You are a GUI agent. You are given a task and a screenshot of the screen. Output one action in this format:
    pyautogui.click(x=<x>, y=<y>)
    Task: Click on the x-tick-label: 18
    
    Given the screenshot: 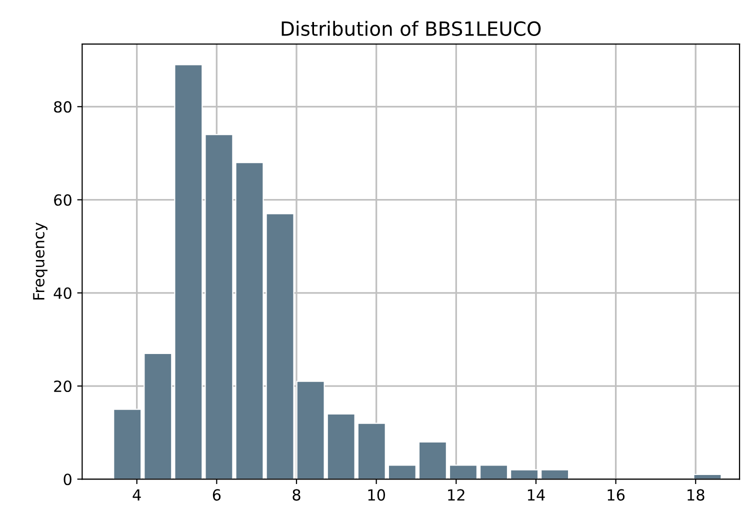 What is the action you would take?
    pyautogui.click(x=696, y=495)
    